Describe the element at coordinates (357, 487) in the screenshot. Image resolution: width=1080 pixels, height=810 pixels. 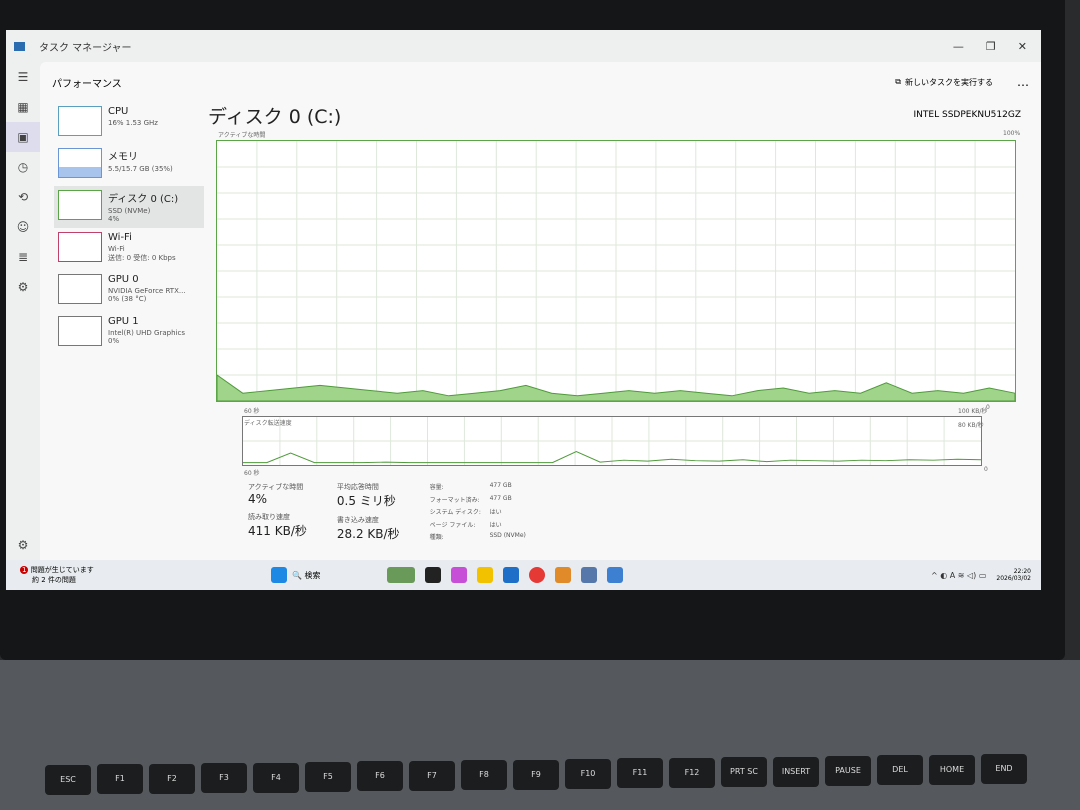
I see `response-time-label: 平均応答時間` at that location.